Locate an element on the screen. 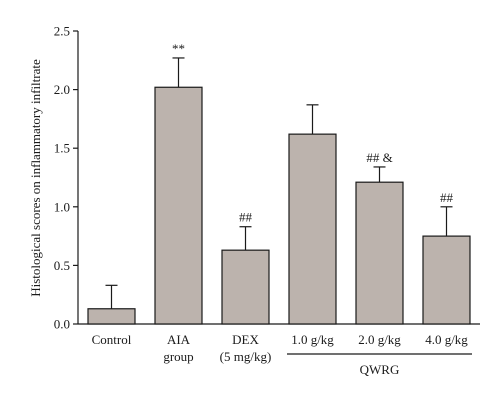  x-tick-label: group is located at coordinates (178, 356).